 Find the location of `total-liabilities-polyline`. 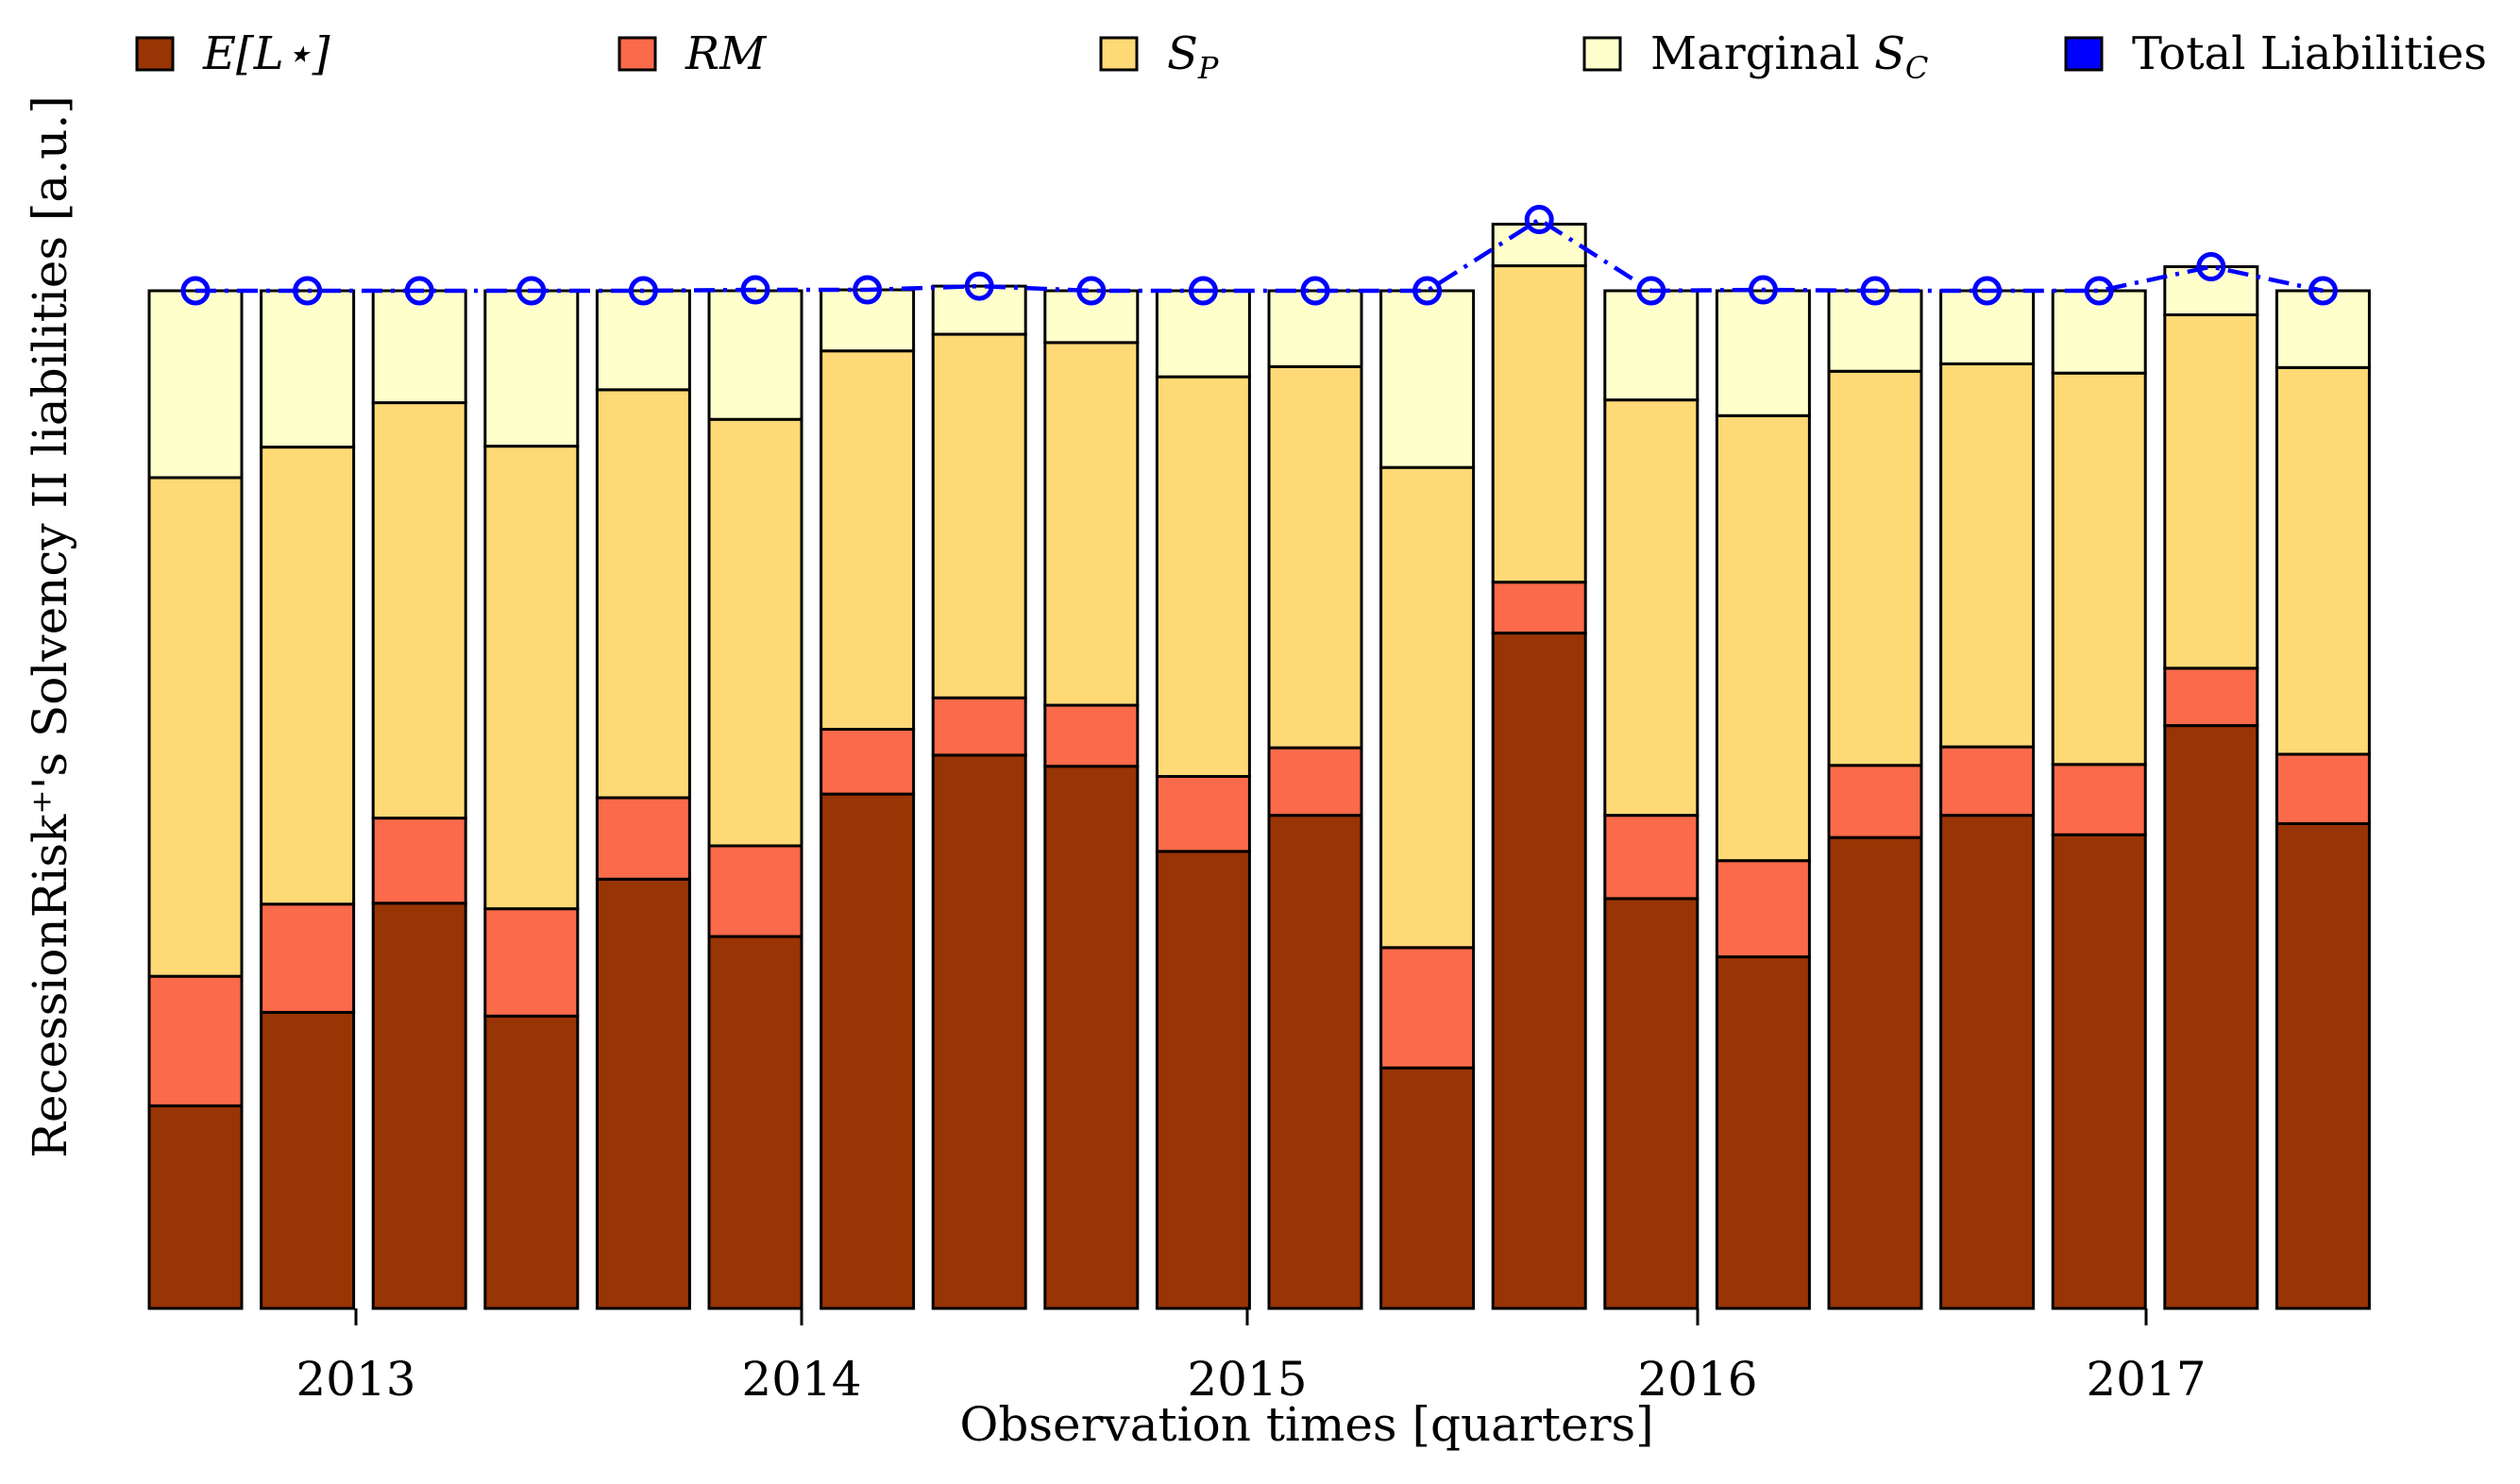

total-liabilities-polyline is located at coordinates (1259, 255).